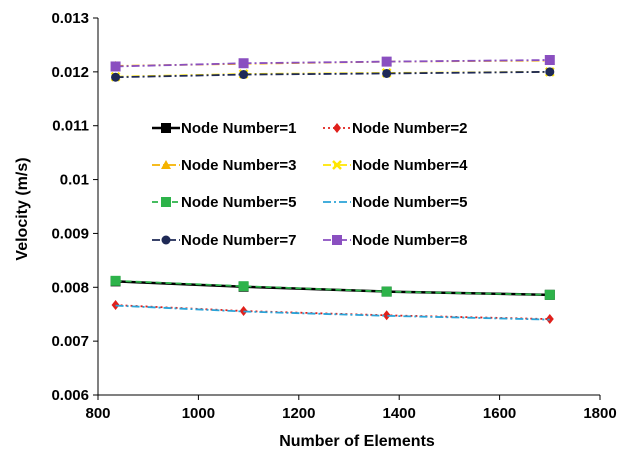 The image size is (632, 456). I want to click on legend-item: Node Number=4, so click(395, 165).